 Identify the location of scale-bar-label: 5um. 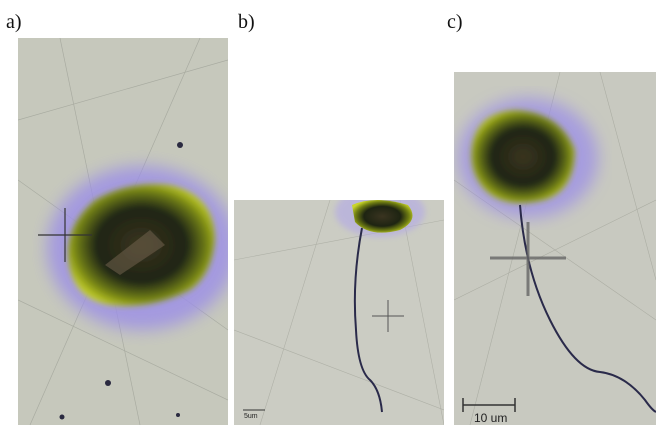
(251, 416).